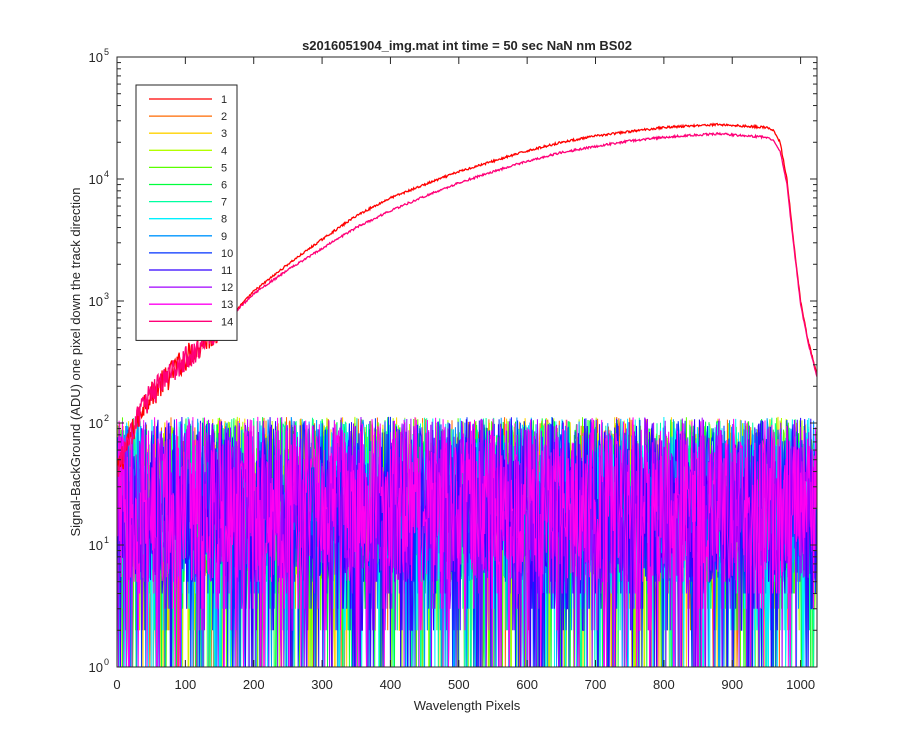  I want to click on legend-label: 10, so click(227, 254).